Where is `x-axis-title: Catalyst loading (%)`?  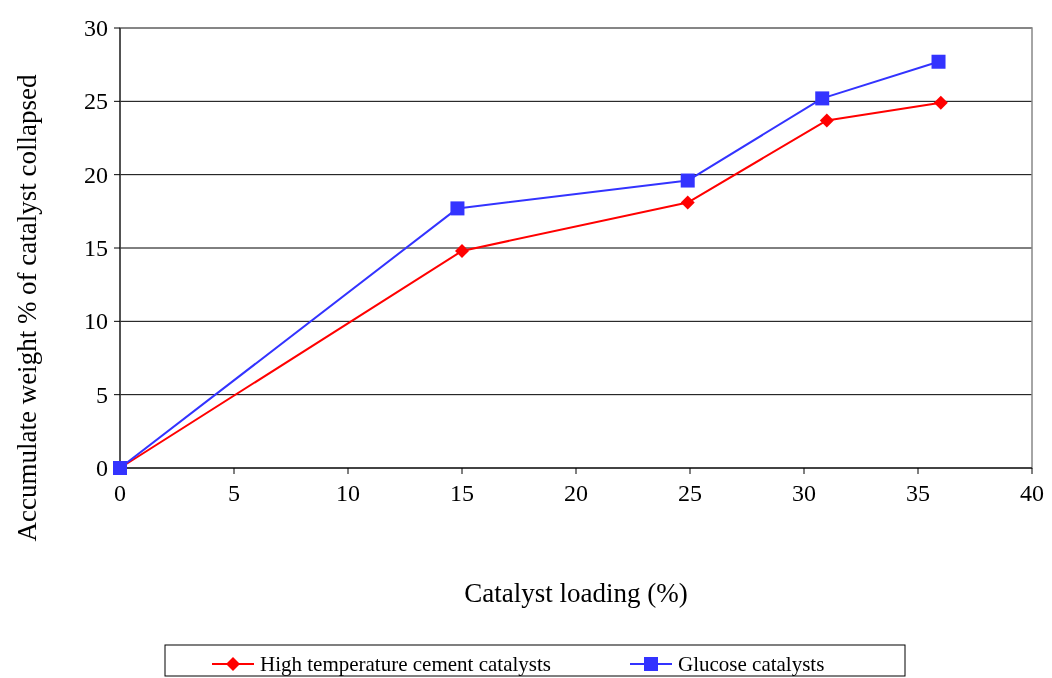
x-axis-title: Catalyst loading (%) is located at coordinates (576, 593).